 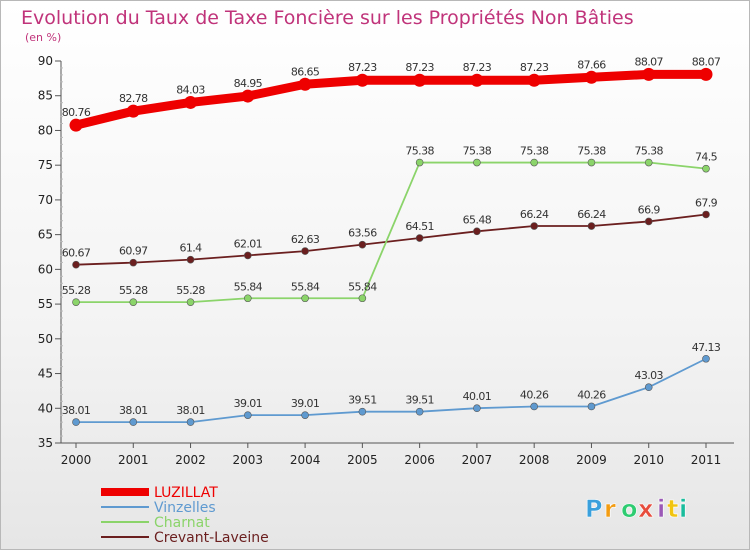 What do you see at coordinates (182, 523) in the screenshot?
I see `legend-label: Charnat` at bounding box center [182, 523].